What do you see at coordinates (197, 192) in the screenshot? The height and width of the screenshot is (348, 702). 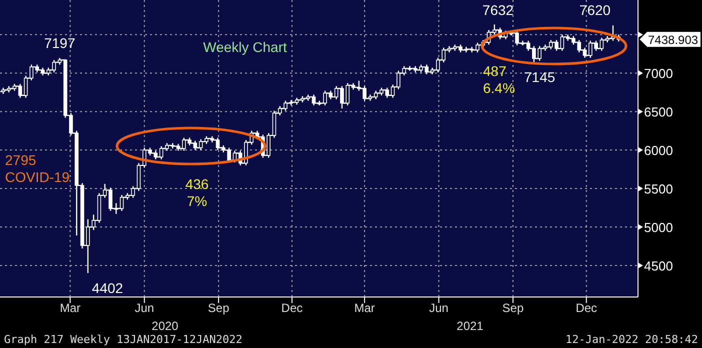 I see `annotation: 436 7%` at bounding box center [197, 192].